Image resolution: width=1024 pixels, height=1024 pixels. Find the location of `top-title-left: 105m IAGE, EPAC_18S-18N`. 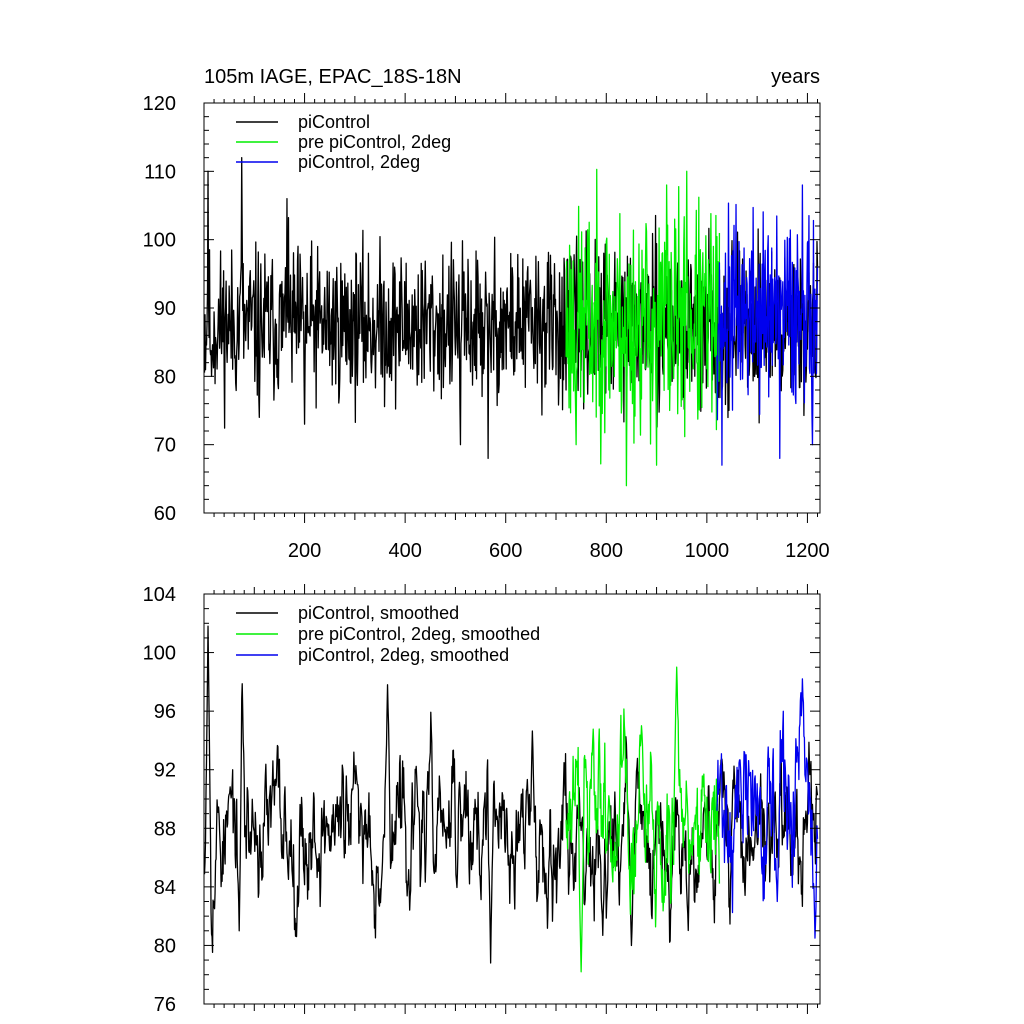

top-title-left: 105m IAGE, EPAC_18S-18N is located at coordinates (333, 77).